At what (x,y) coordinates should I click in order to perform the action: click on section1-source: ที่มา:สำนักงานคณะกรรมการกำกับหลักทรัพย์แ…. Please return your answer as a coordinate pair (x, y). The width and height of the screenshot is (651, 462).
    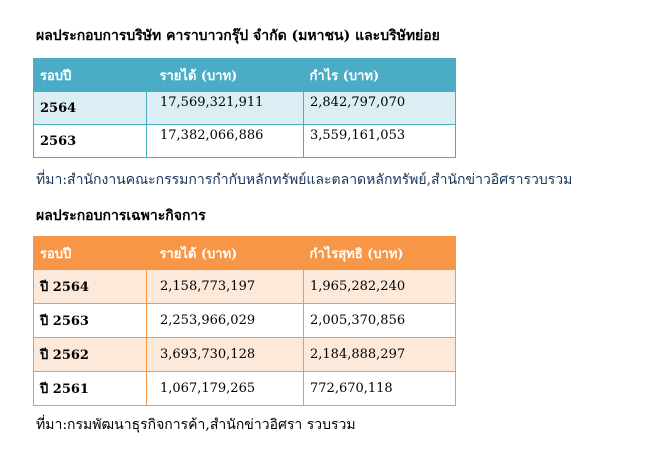
    Looking at the image, I should click on (304, 180).